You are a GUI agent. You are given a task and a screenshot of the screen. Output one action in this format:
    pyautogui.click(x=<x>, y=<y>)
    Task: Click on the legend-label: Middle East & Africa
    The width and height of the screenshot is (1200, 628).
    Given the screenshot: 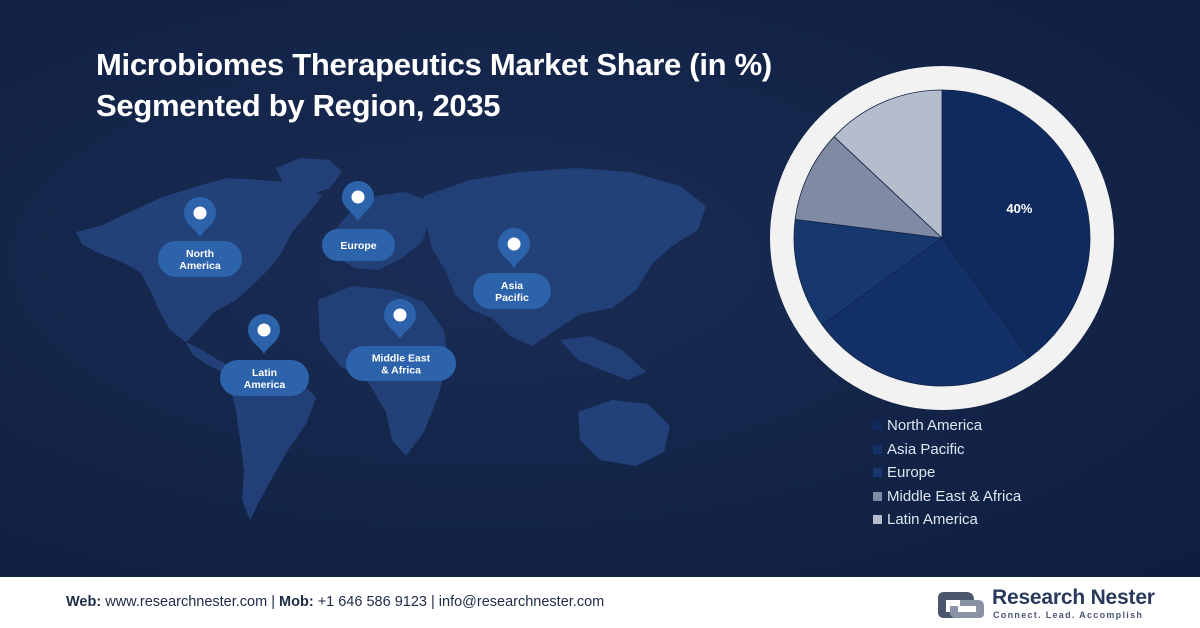 What is the action you would take?
    pyautogui.click(x=954, y=496)
    